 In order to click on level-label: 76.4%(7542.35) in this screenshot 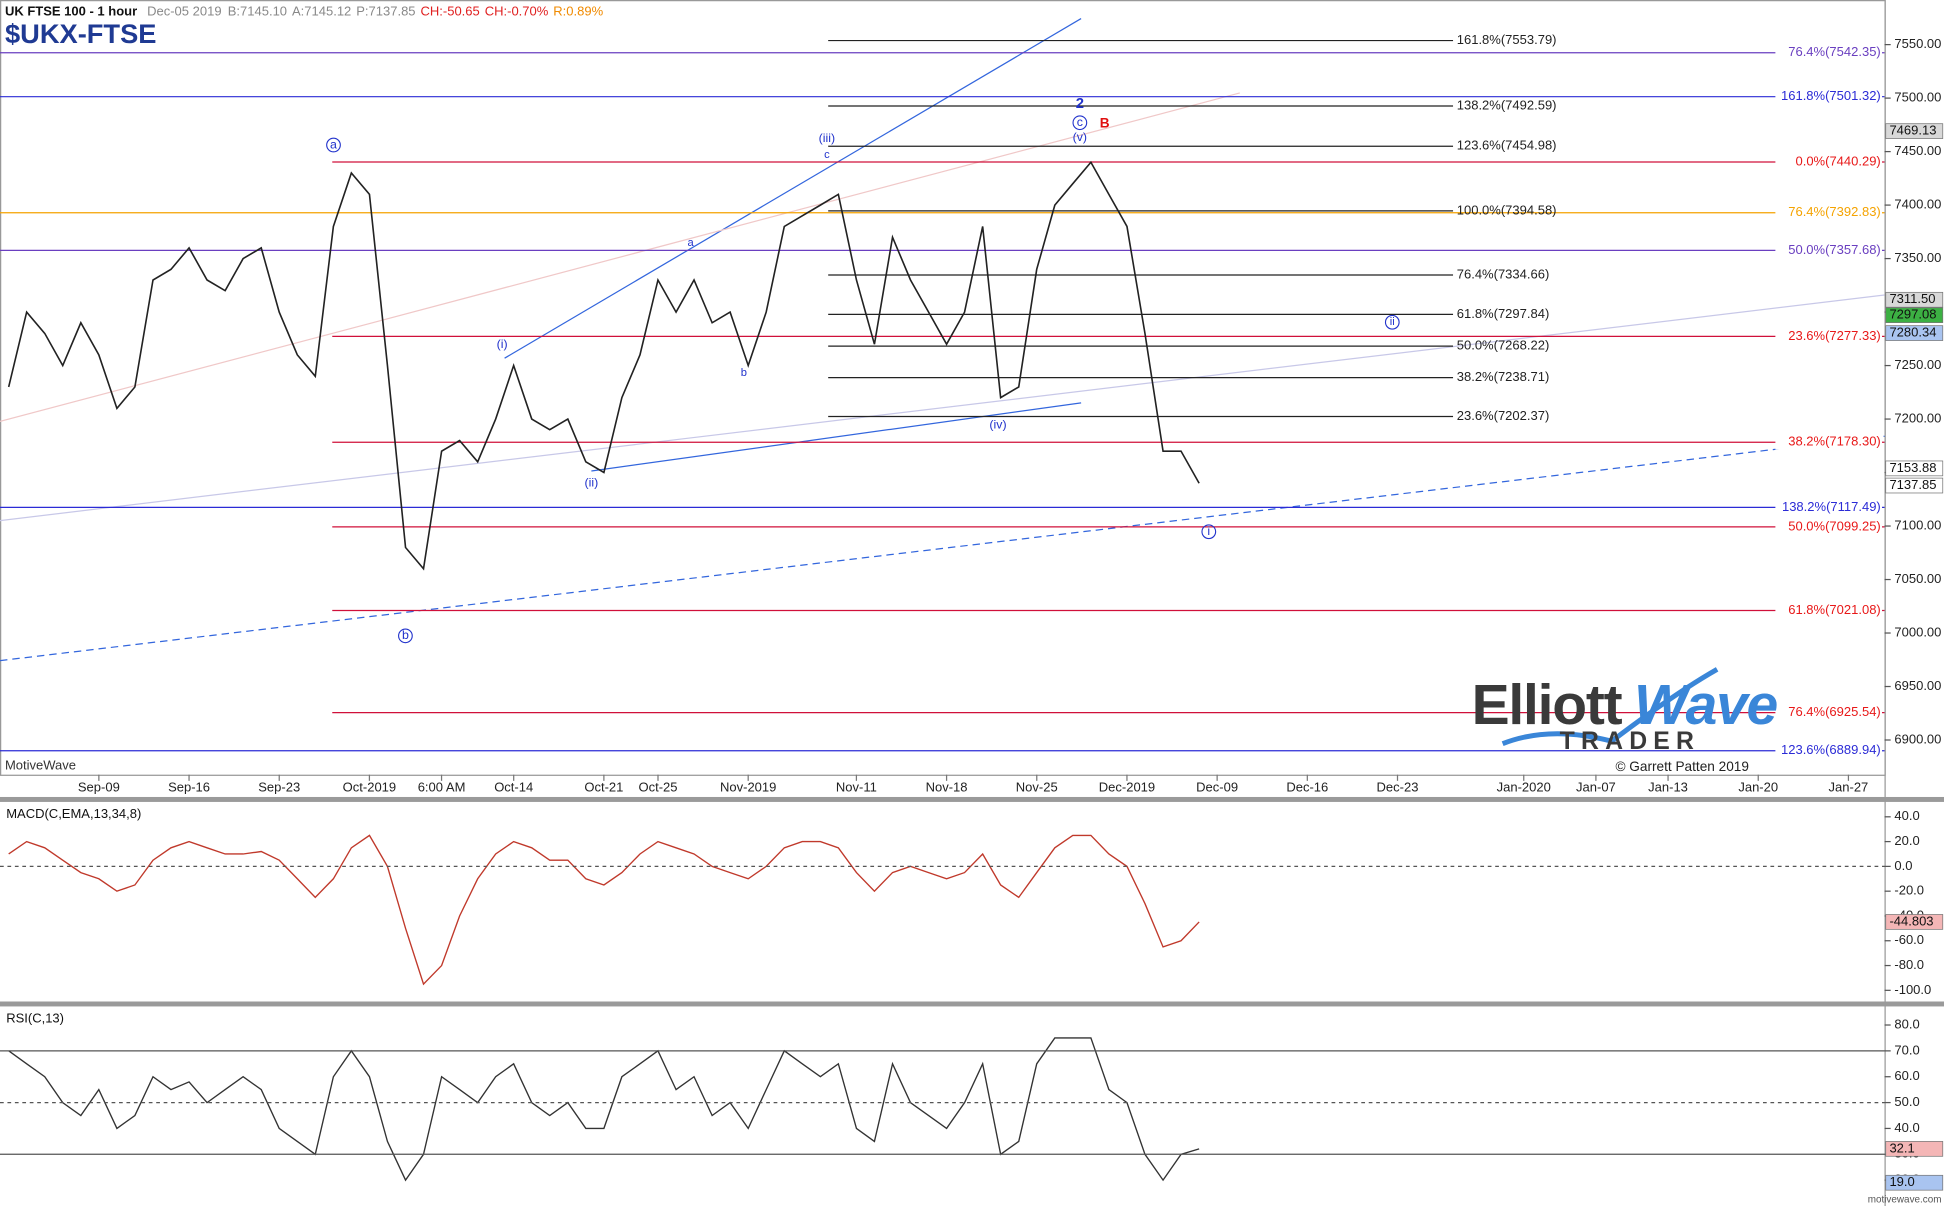, I will do `click(1834, 51)`.